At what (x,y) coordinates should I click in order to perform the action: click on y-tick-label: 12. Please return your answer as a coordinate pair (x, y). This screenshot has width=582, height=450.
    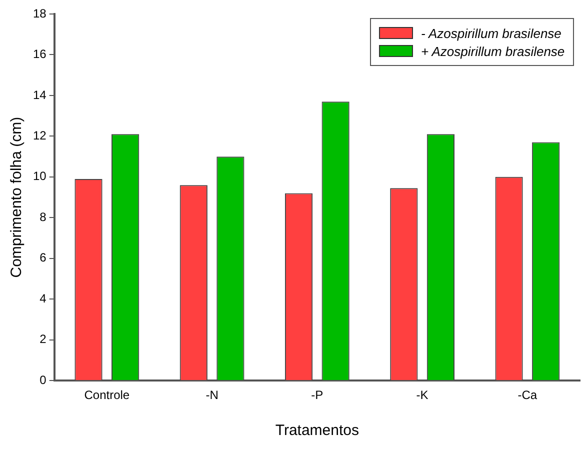
    Looking at the image, I should click on (39, 135).